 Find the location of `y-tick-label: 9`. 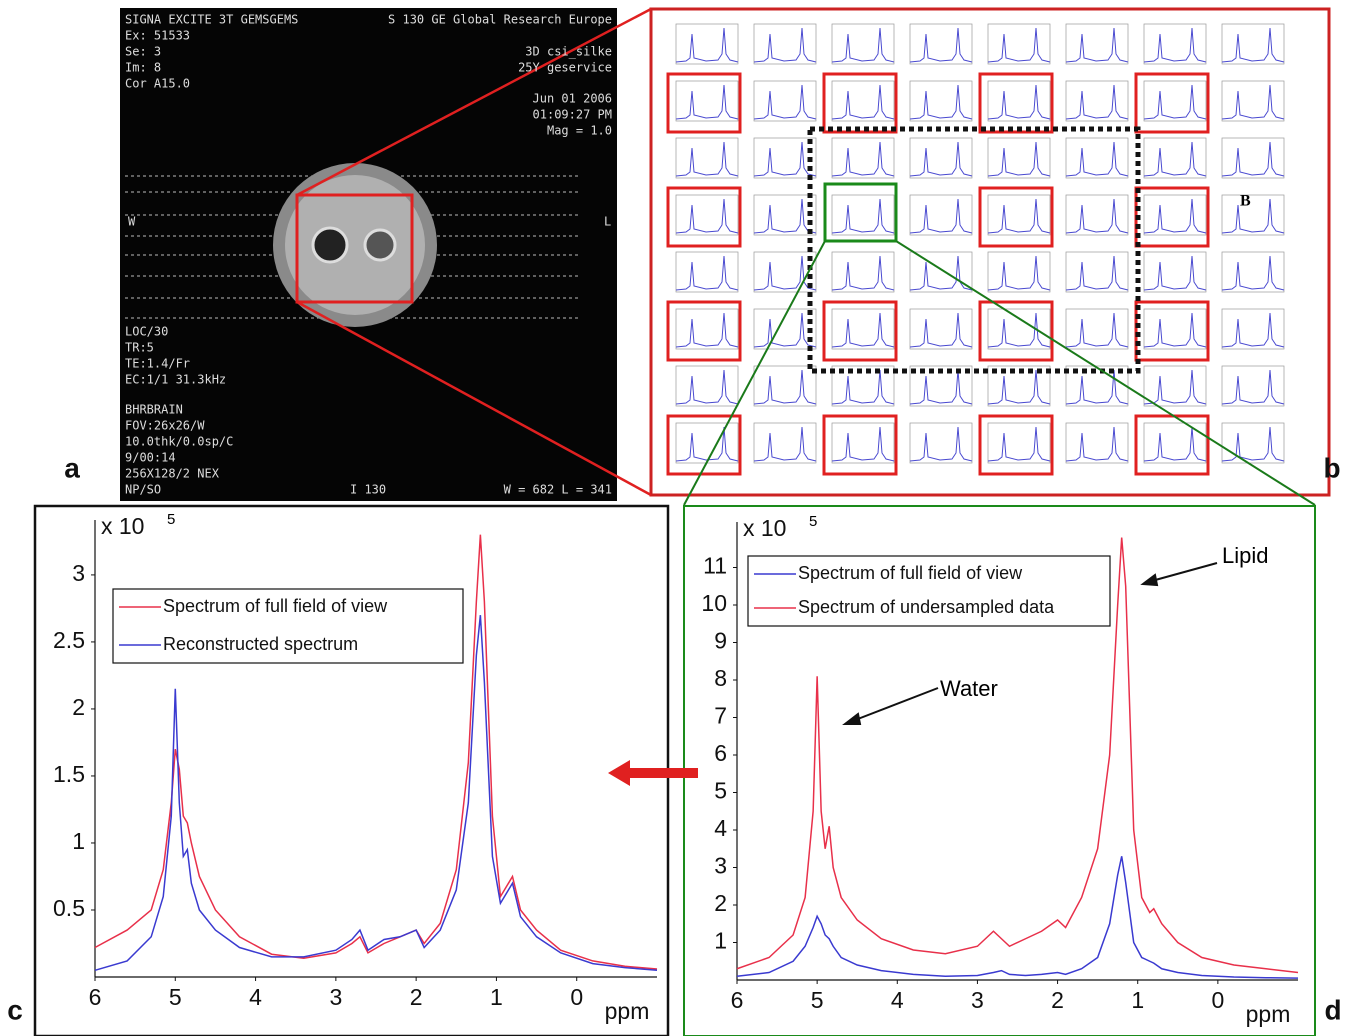

y-tick-label: 9 is located at coordinates (720, 641).